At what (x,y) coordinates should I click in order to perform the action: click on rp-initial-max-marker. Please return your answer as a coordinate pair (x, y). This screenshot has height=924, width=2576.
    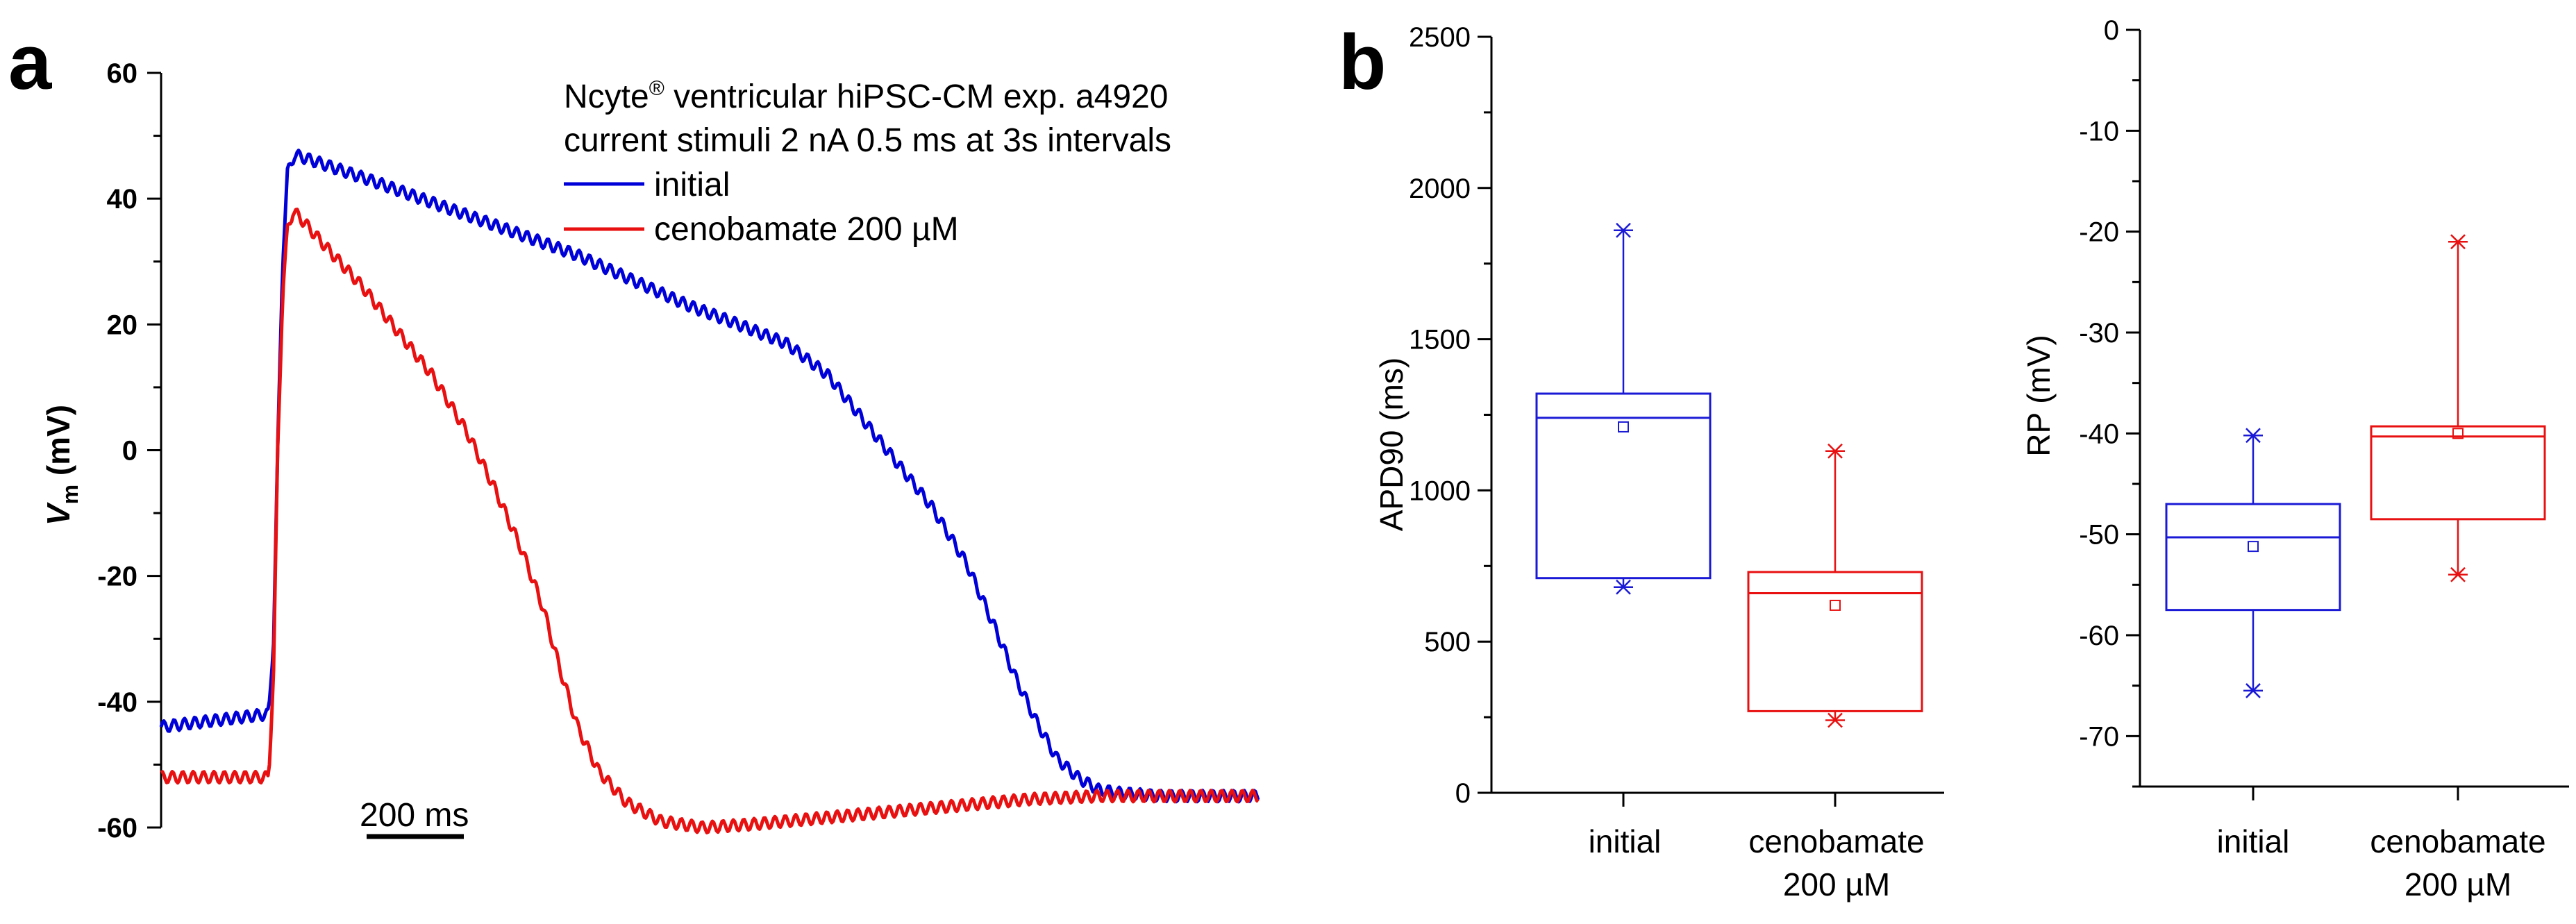
    Looking at the image, I should click on (2253, 436).